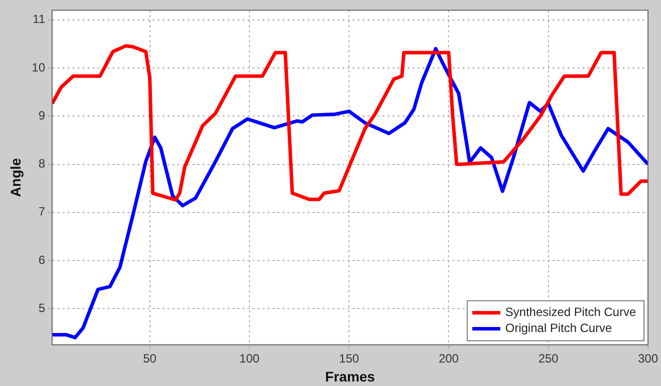 This screenshot has width=661, height=386. What do you see at coordinates (570, 312) in the screenshot?
I see `legend-label: Synthesized Pitch Curve` at bounding box center [570, 312].